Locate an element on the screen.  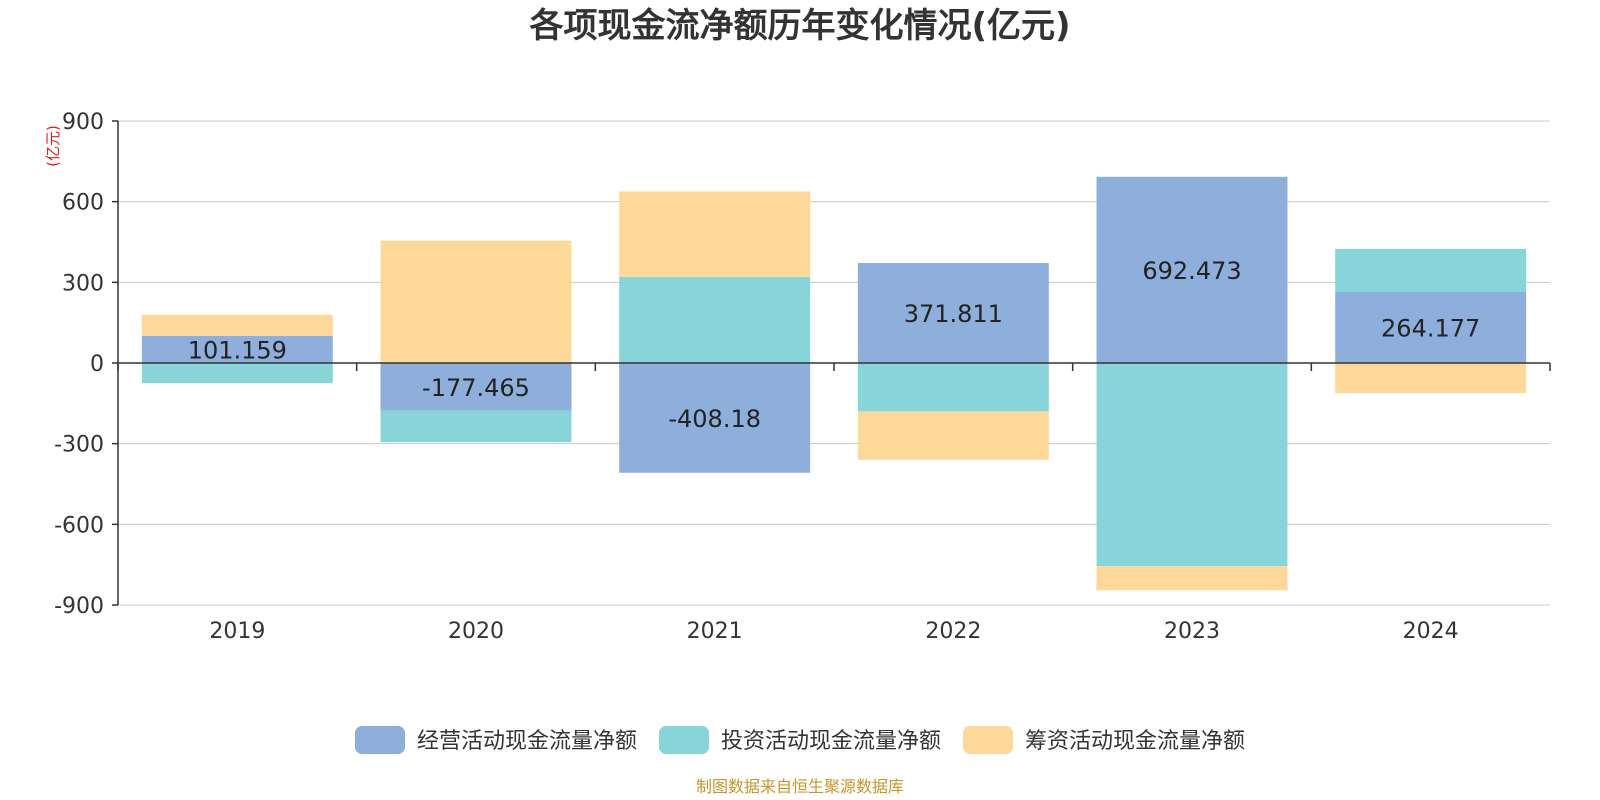
y-axis-tick-labels: 900 600 300 0 -300 -600 -900 is located at coordinates (79, 364).